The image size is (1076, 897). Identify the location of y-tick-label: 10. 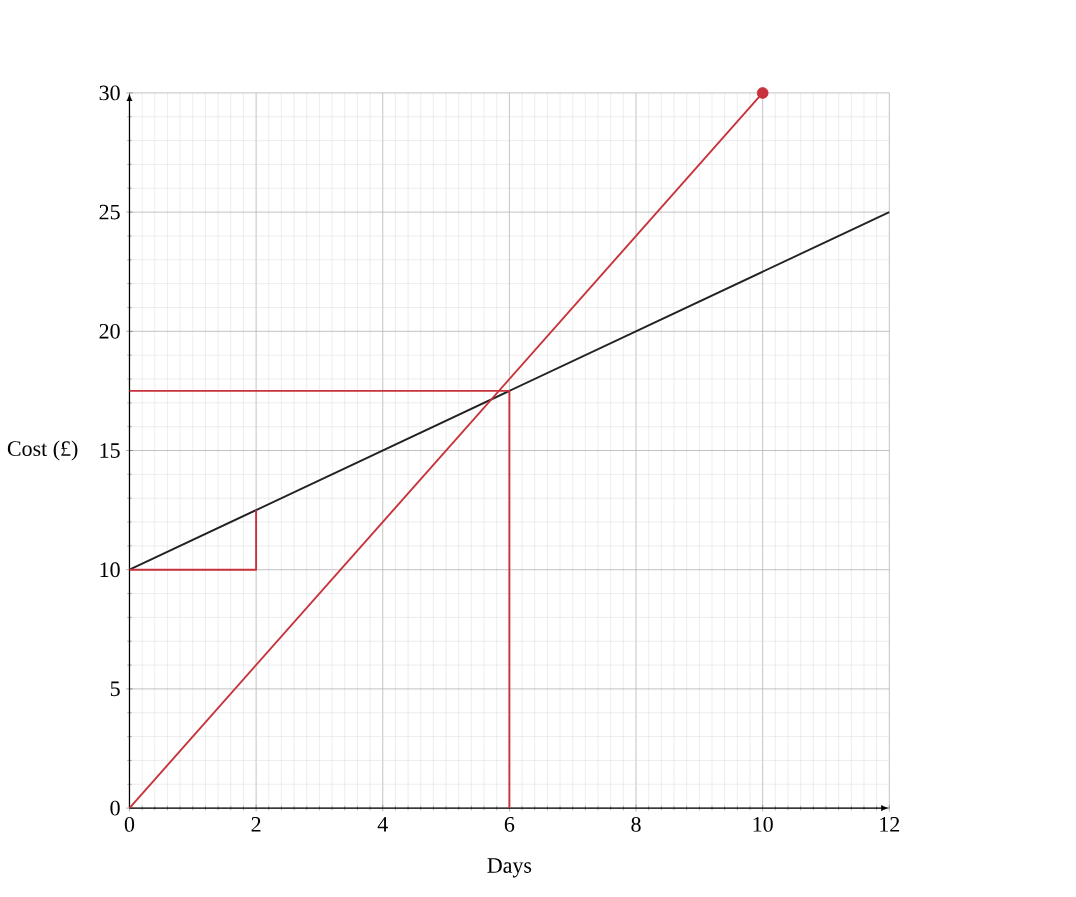
(110, 569).